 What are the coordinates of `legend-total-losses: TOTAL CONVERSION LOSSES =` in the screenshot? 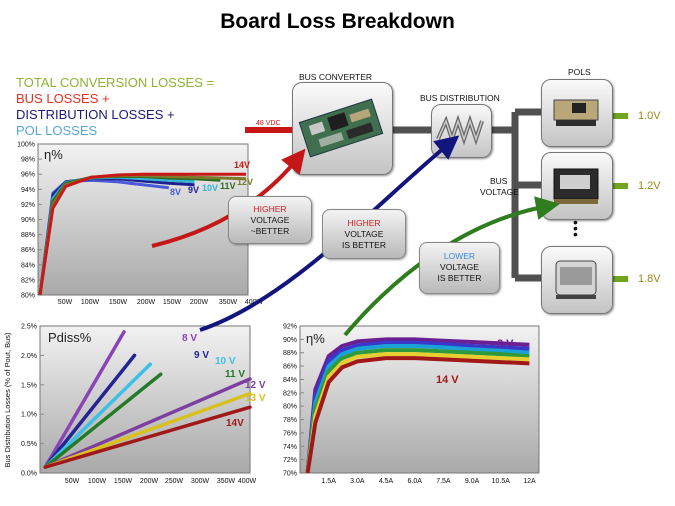 It's located at (115, 82).